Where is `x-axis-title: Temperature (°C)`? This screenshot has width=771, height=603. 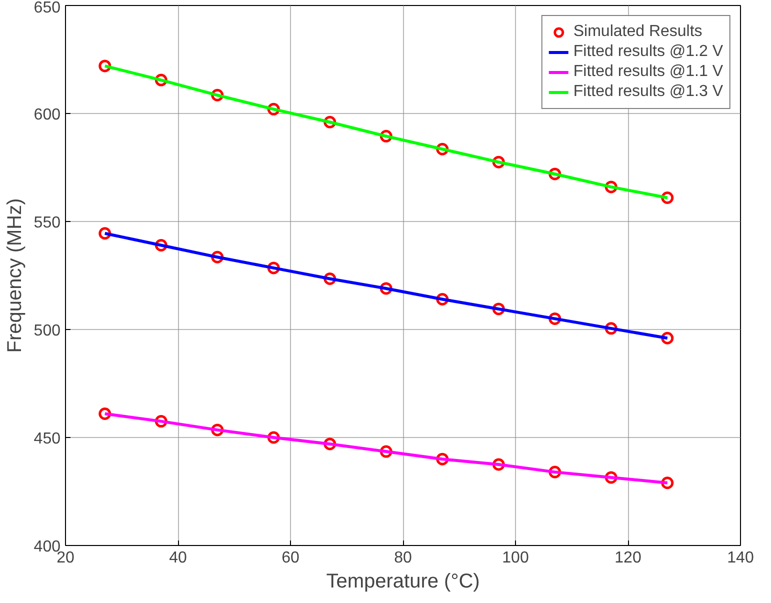 x-axis-title: Temperature (°C) is located at coordinates (403, 581).